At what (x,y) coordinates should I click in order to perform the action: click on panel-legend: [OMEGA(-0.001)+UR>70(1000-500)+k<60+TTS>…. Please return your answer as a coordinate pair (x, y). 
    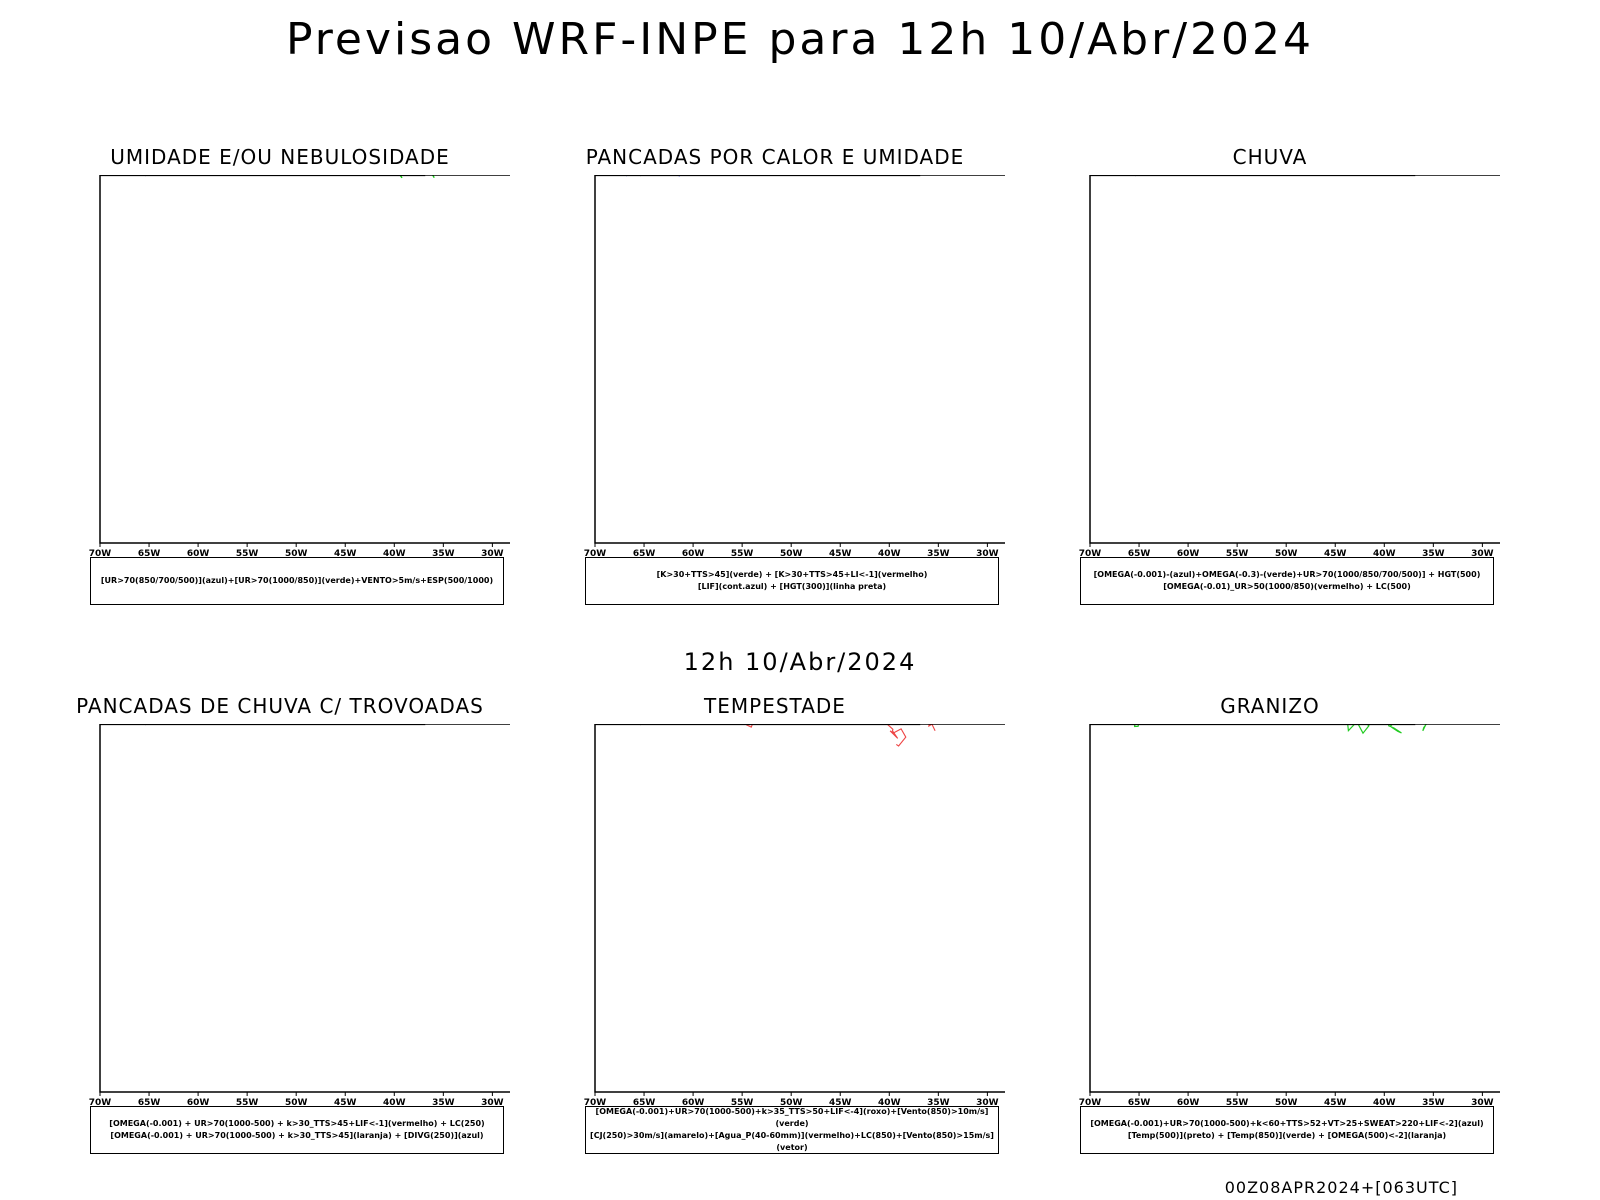
    Looking at the image, I should click on (1287, 1130).